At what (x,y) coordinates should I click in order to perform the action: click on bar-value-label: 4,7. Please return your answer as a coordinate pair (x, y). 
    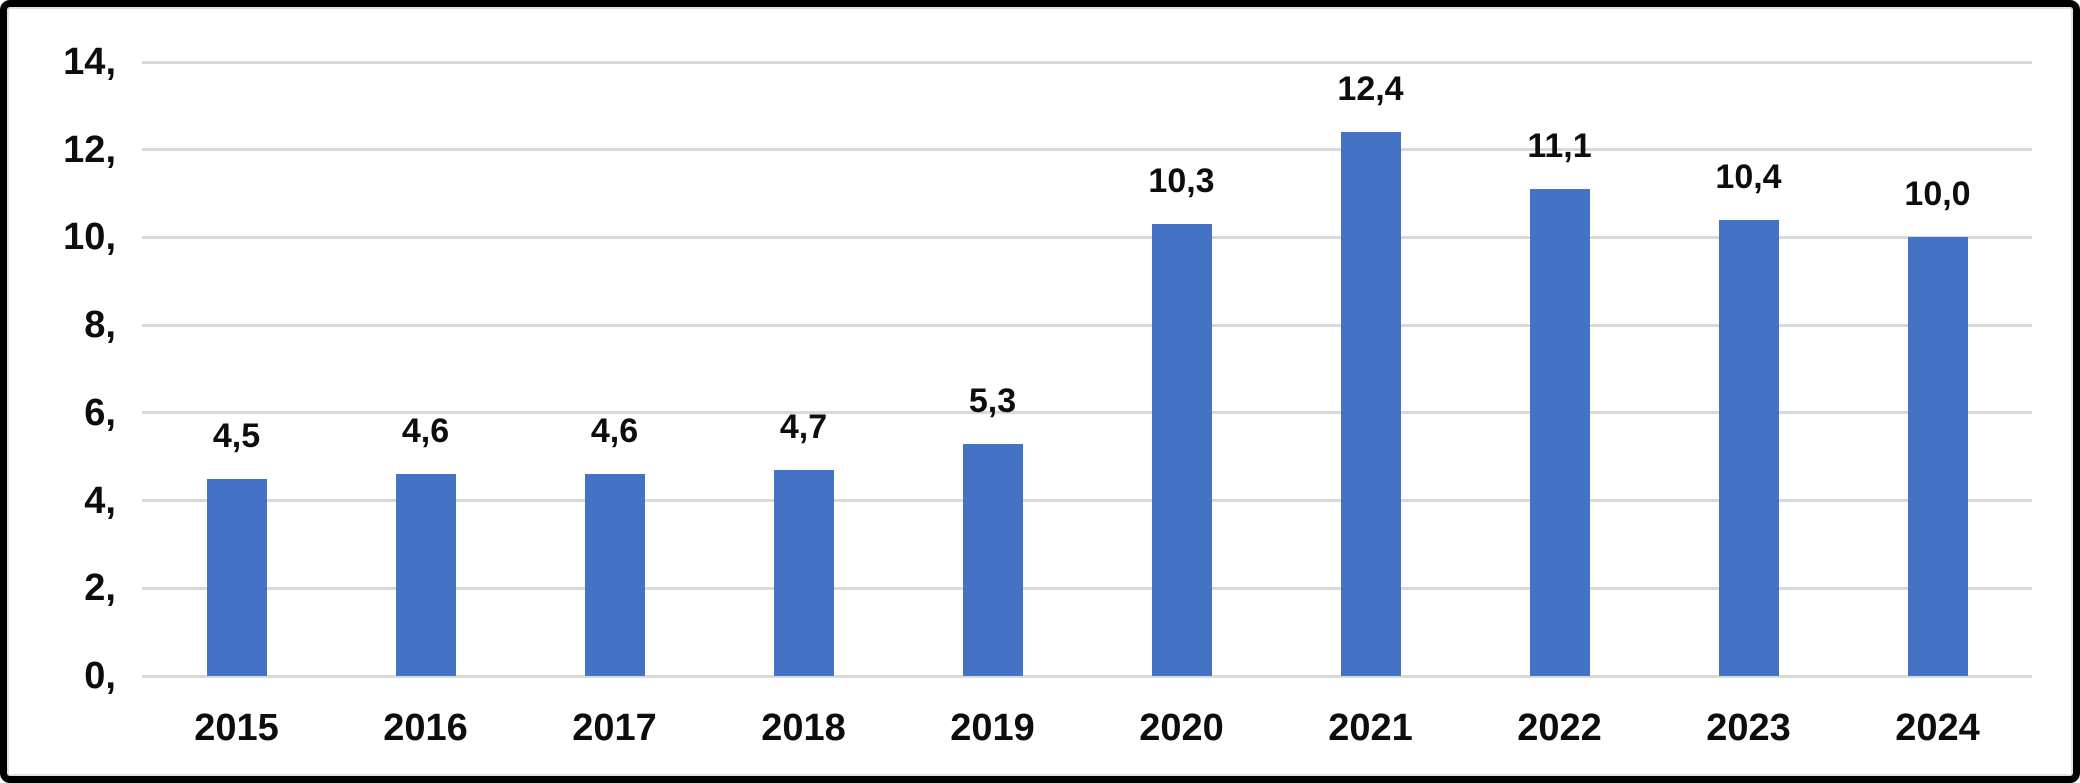
    Looking at the image, I should click on (803, 426).